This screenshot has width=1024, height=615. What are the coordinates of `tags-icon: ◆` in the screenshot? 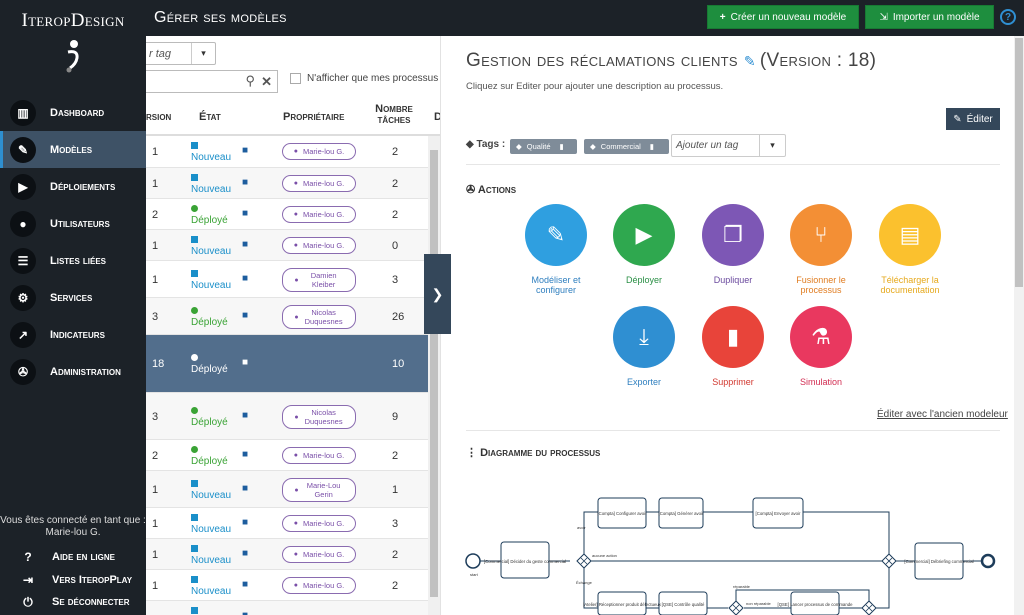 It's located at (471, 144).